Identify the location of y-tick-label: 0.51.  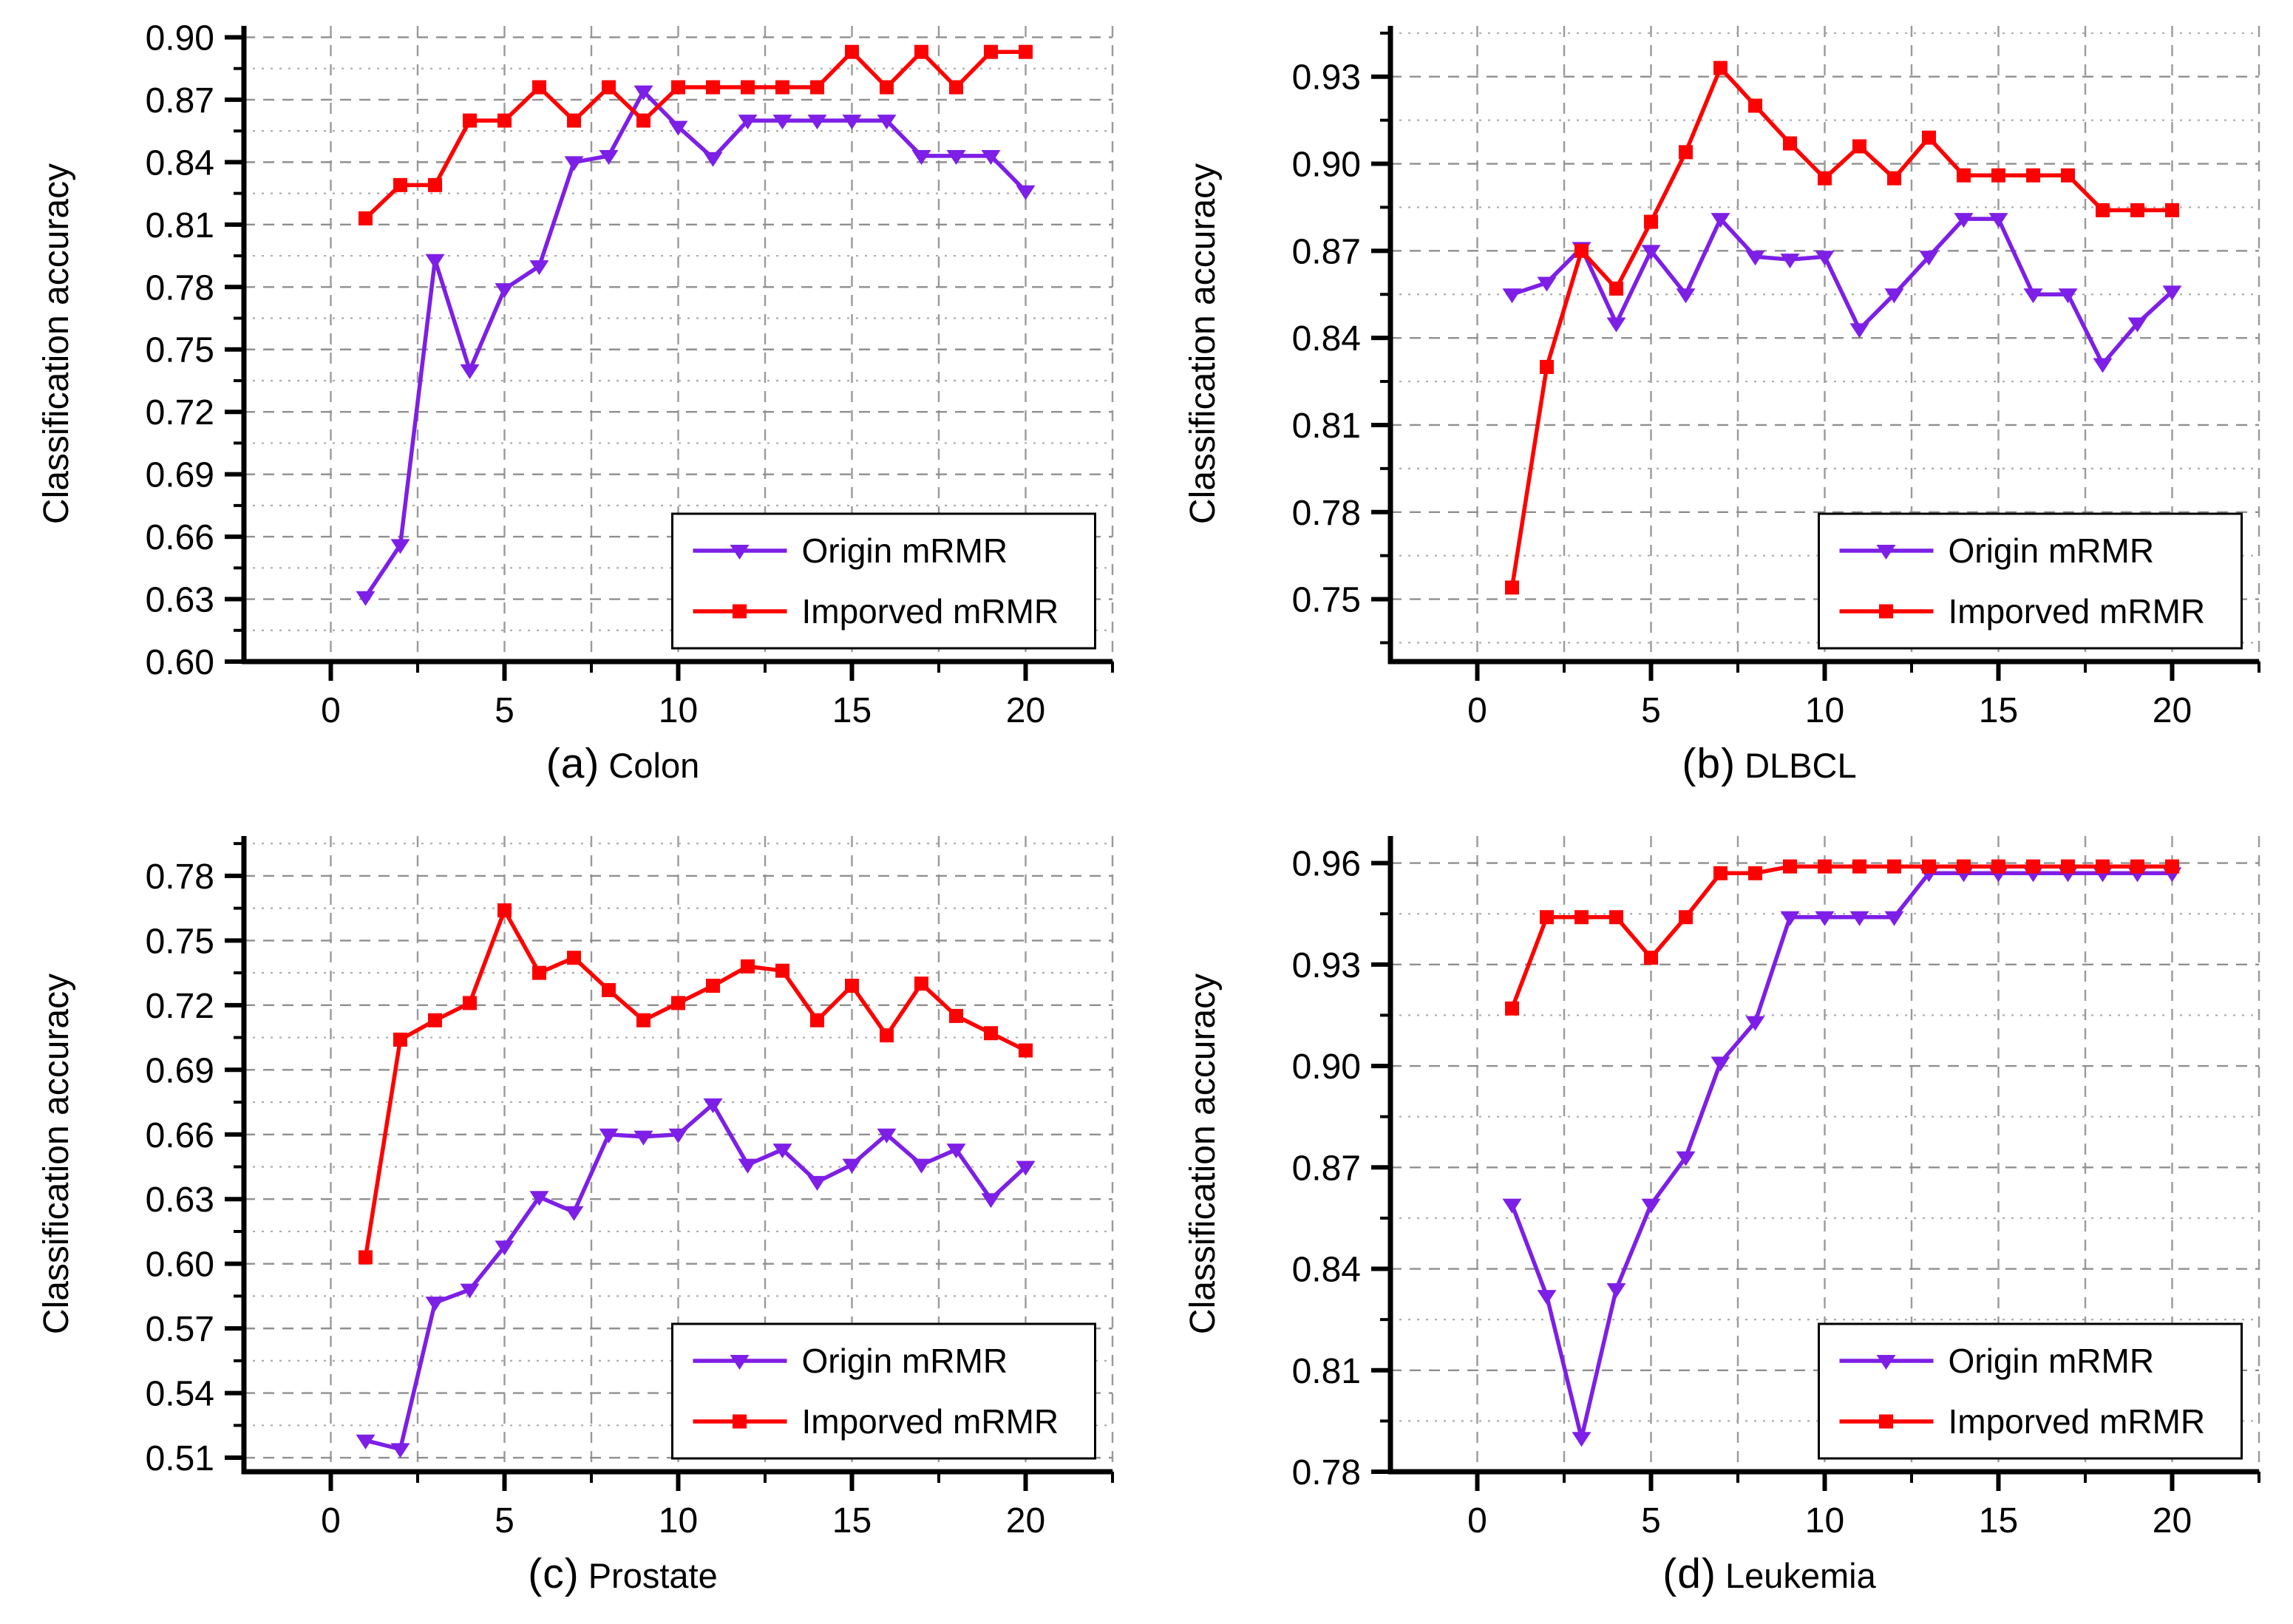
(180, 1458).